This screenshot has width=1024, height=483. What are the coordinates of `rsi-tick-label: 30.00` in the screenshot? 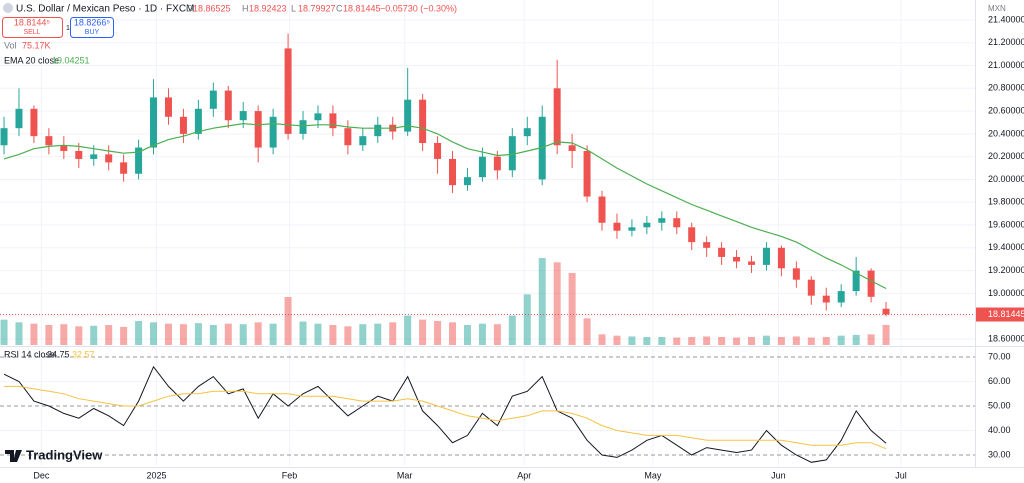 It's located at (999, 454).